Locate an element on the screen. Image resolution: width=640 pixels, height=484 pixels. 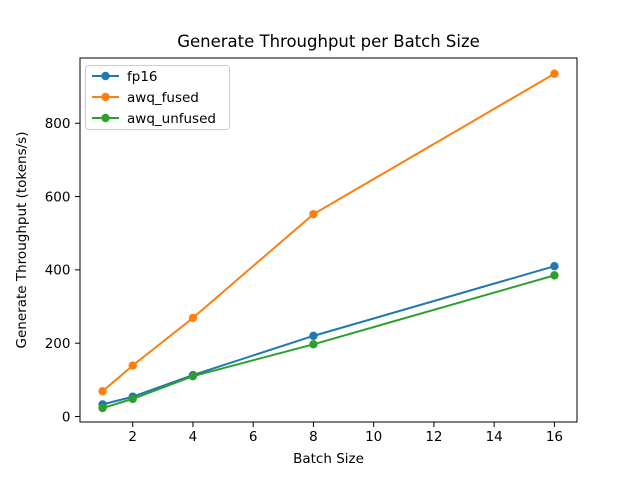
legend-label-awq_fused: awq_fused is located at coordinates (163, 98).